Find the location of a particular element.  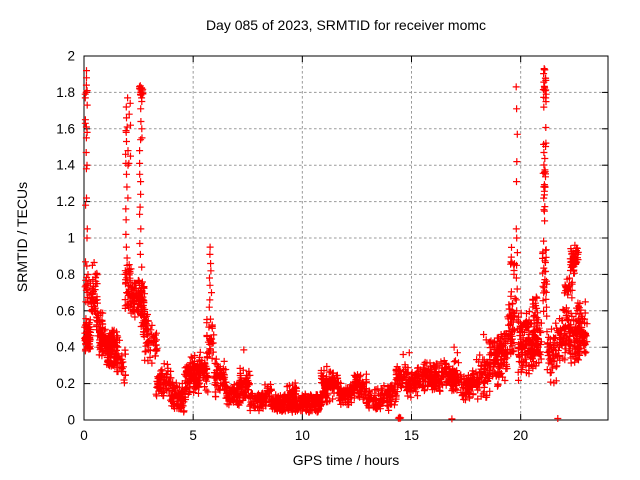

y-tick-label: 1.6 is located at coordinates (65, 128).